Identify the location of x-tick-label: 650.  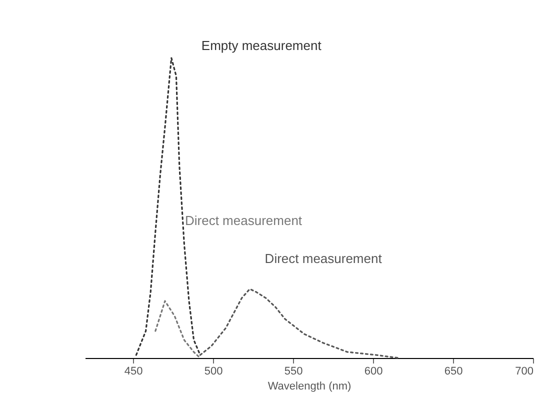
(453, 372).